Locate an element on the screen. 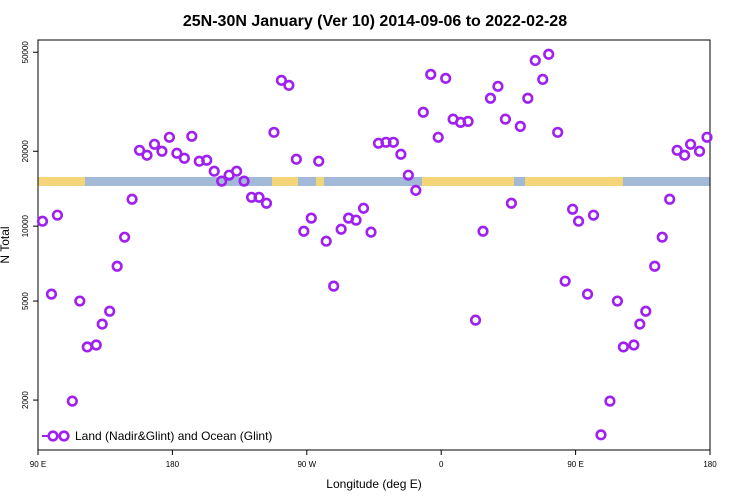 The height and width of the screenshot is (500, 750). ocean-band is located at coordinates (374, 181).